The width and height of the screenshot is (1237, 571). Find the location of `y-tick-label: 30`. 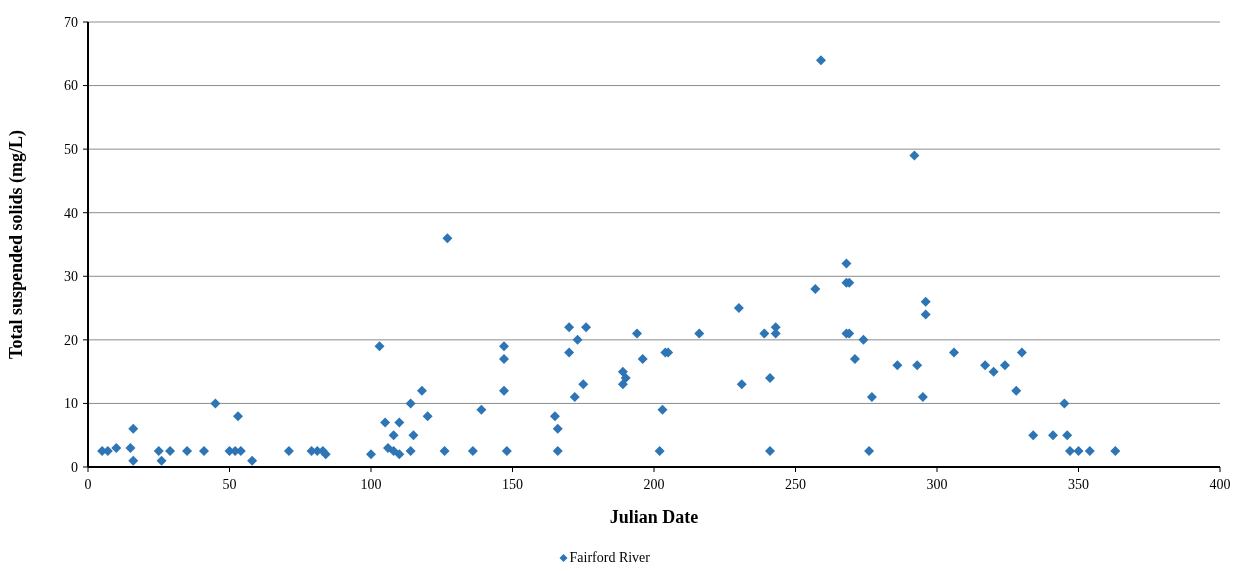

y-tick-label: 30 is located at coordinates (71, 277).